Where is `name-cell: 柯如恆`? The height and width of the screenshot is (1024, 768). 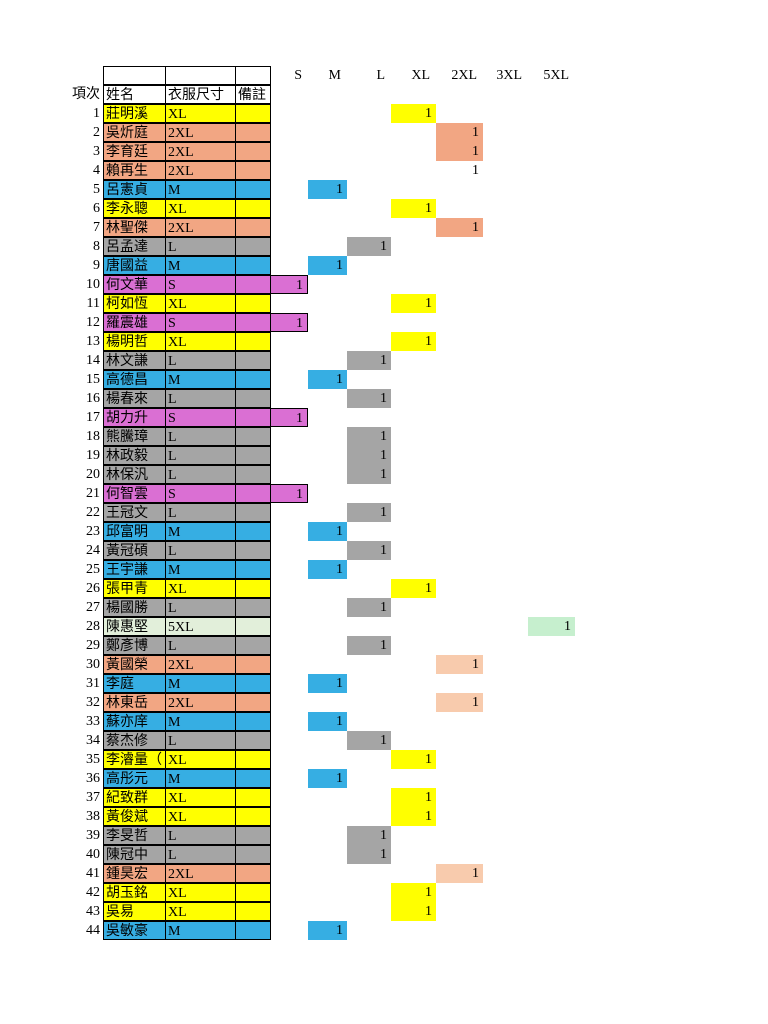 name-cell: 柯如恆 is located at coordinates (134, 303).